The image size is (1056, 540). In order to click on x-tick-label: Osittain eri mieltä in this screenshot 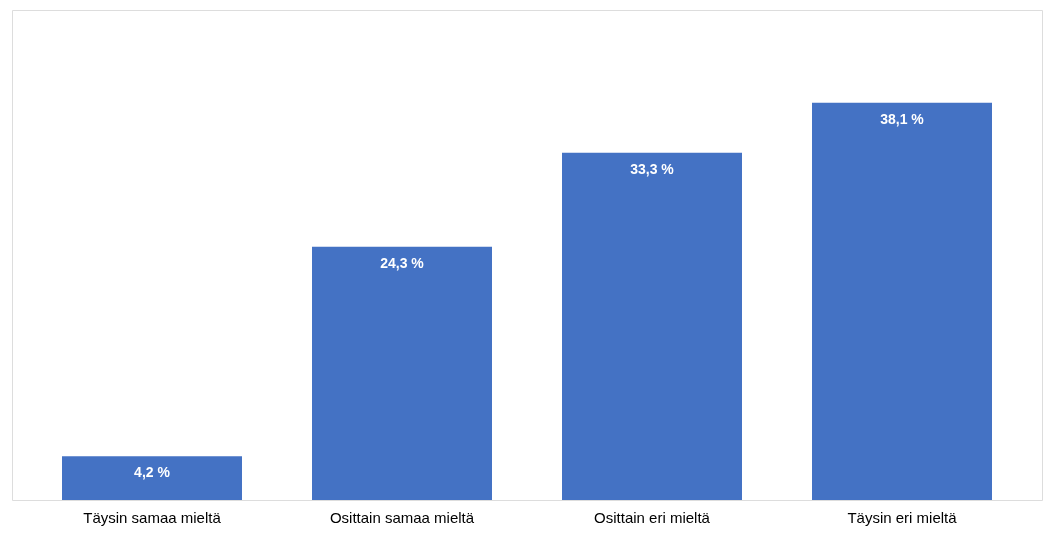, I will do `click(652, 517)`.